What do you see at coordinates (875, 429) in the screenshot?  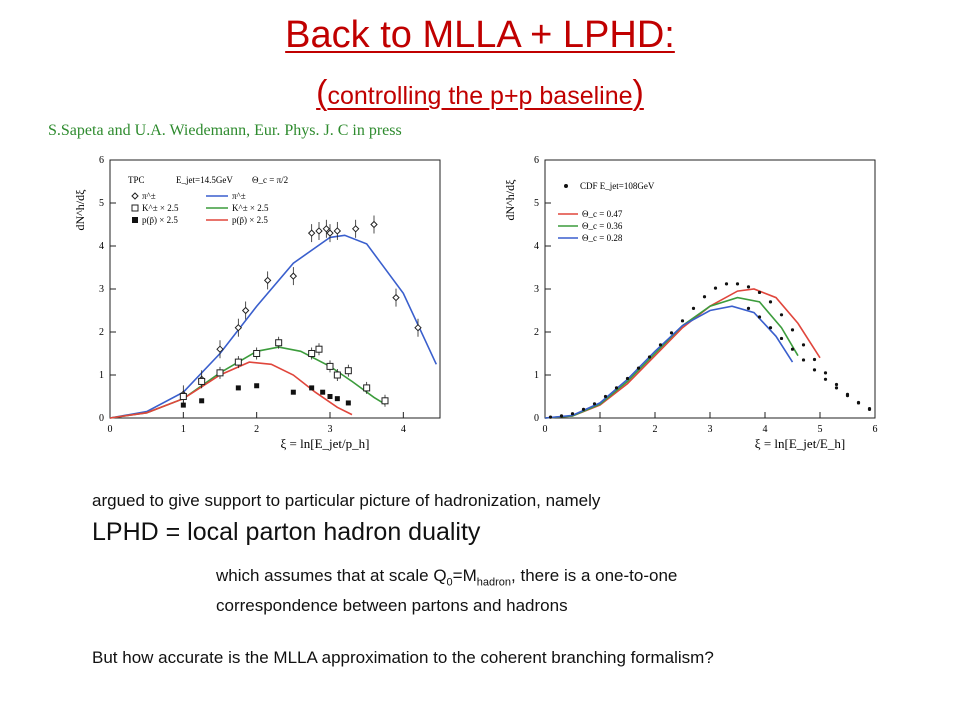 I see `x-tick-label: 6` at bounding box center [875, 429].